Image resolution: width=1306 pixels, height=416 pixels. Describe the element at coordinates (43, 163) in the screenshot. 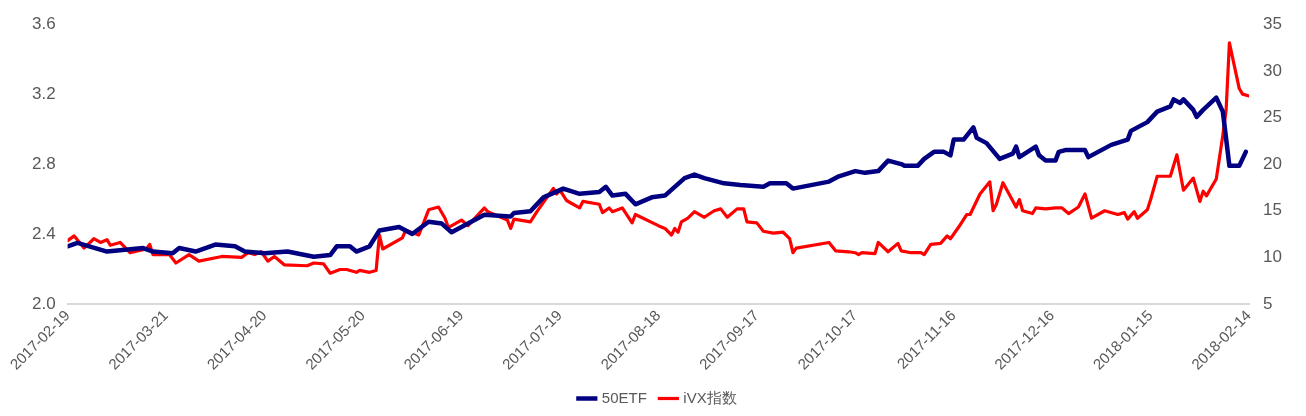

I see `y-tick-label: 2.8` at that location.